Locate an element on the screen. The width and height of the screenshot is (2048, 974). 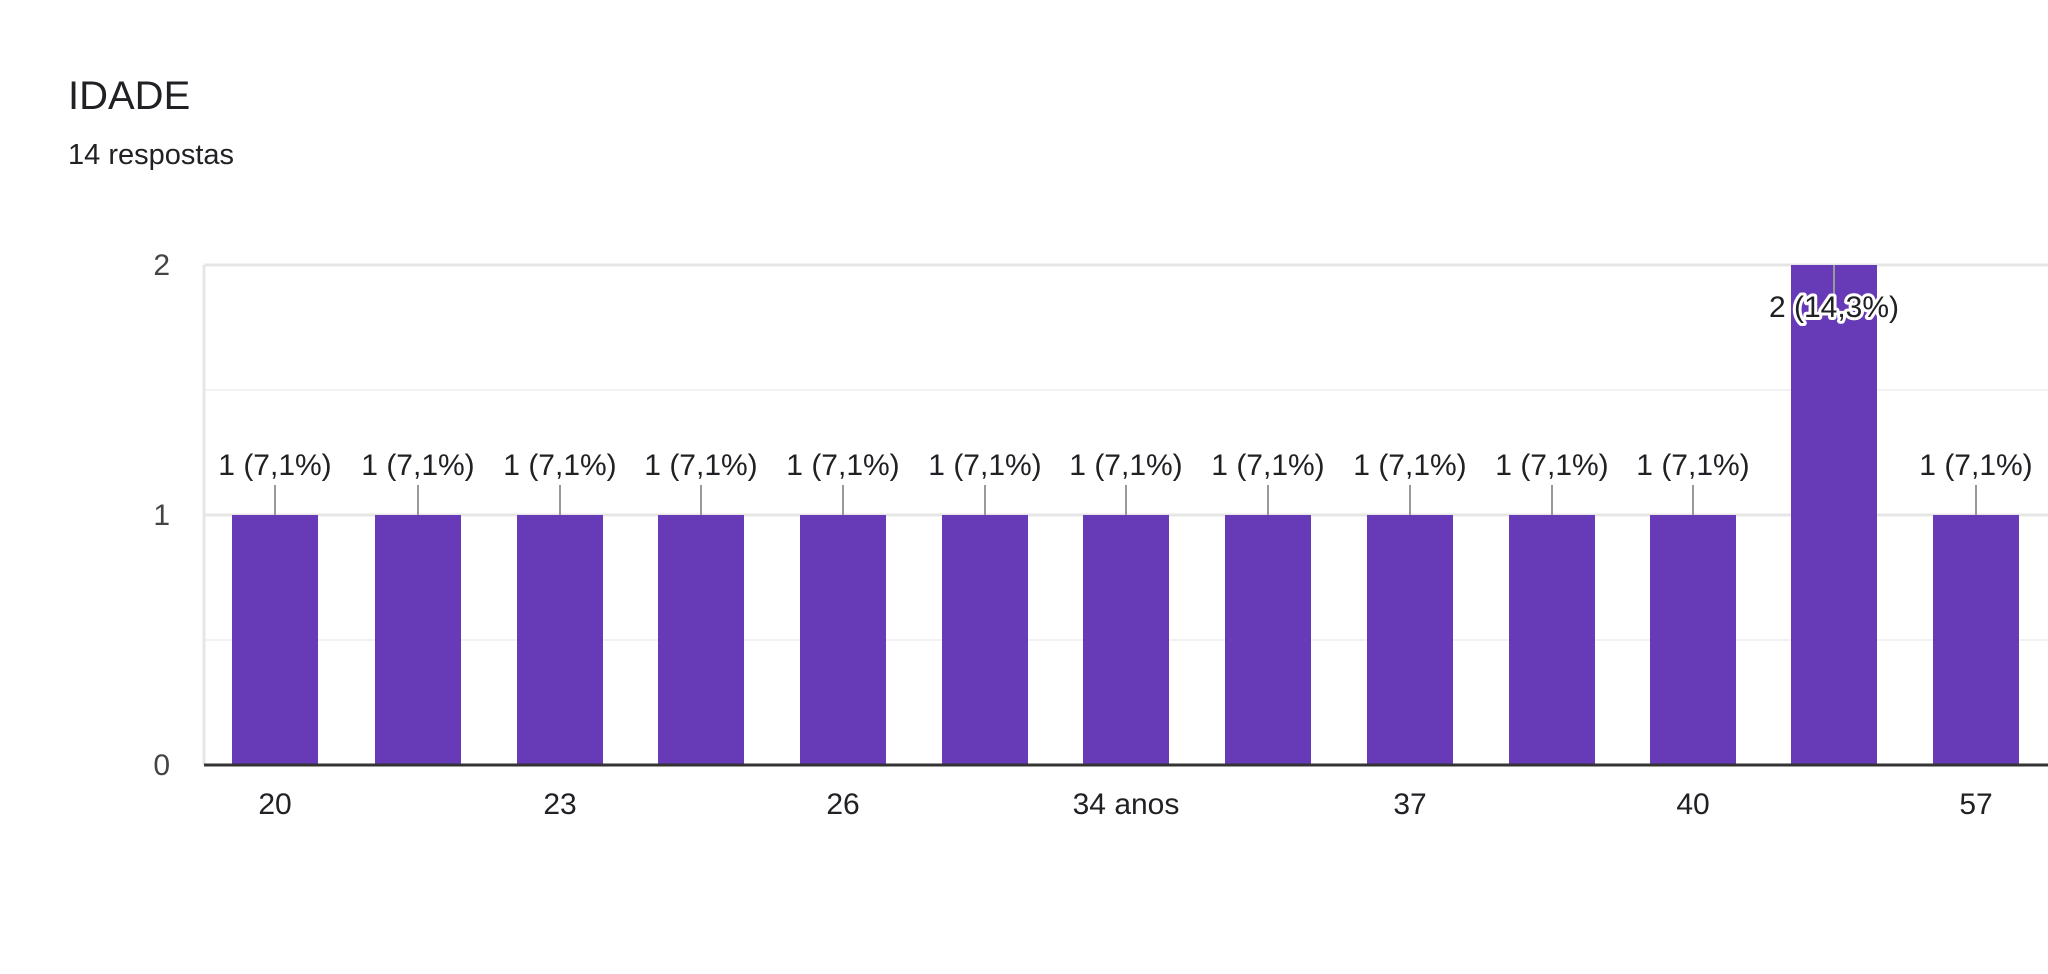
chart-title: IDADE is located at coordinates (129, 96).